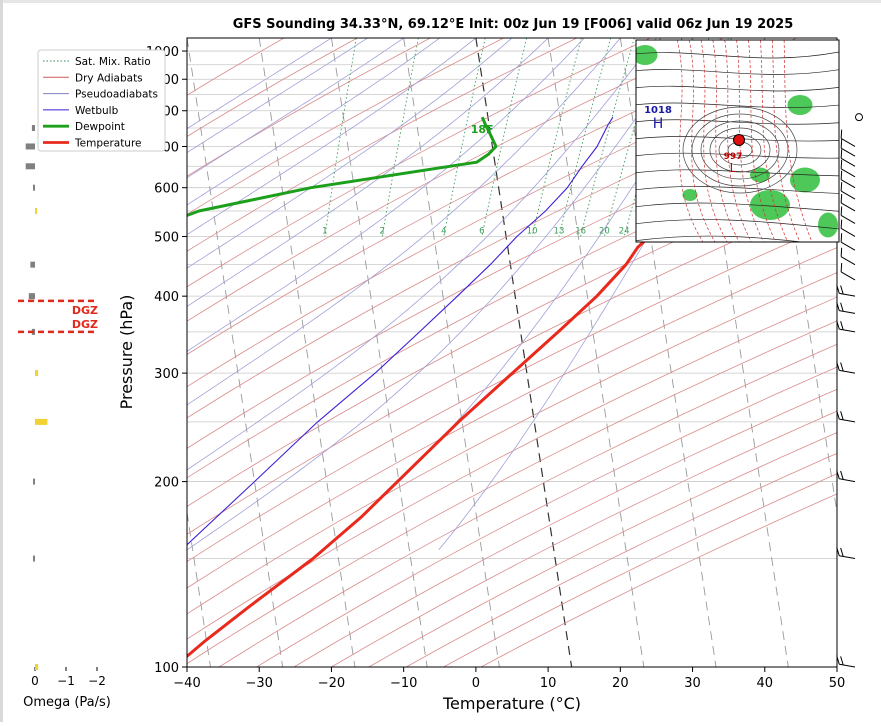 The height and width of the screenshot is (726, 881). I want to click on mixing-ratio-label: 4, so click(443, 231).